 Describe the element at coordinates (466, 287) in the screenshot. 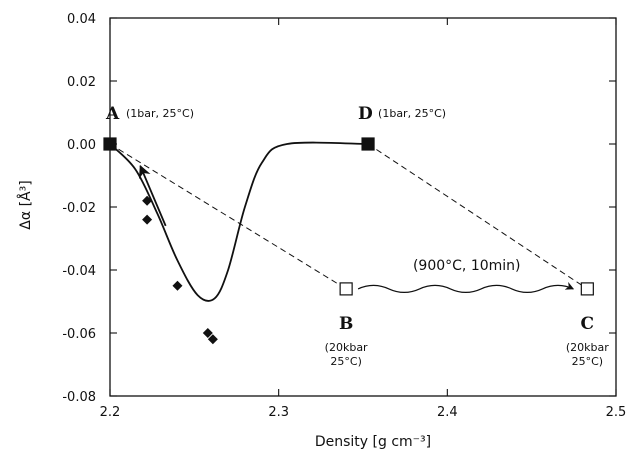

I see `wavy-arrow` at that location.